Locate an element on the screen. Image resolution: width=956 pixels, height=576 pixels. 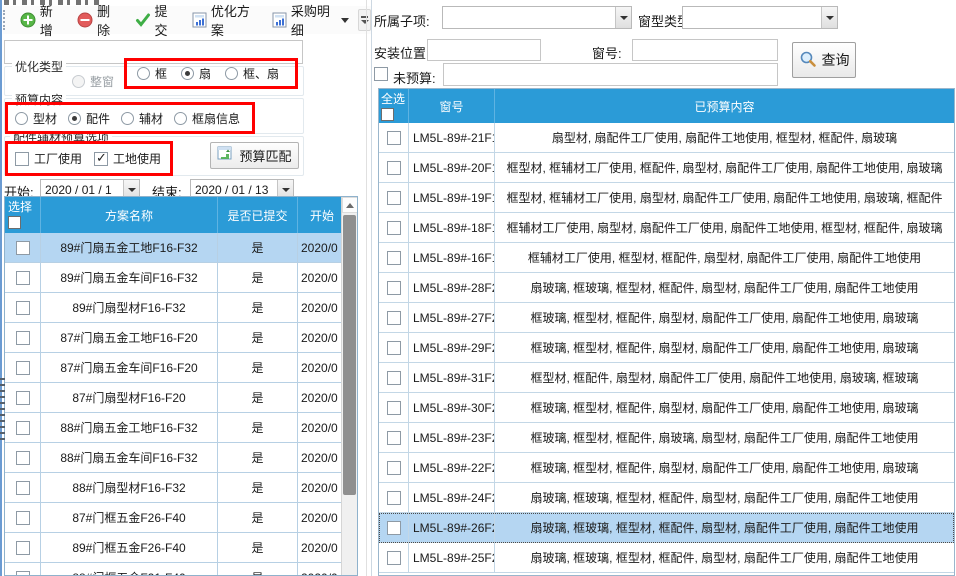
plan-header-start: 开始 is located at coordinates (322, 215).